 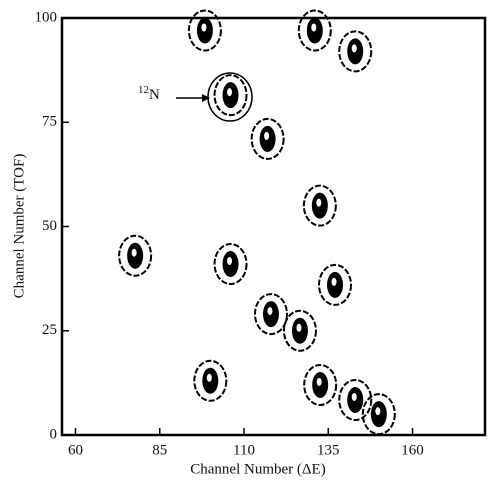 I want to click on annotation-text: N, so click(x=154, y=95).